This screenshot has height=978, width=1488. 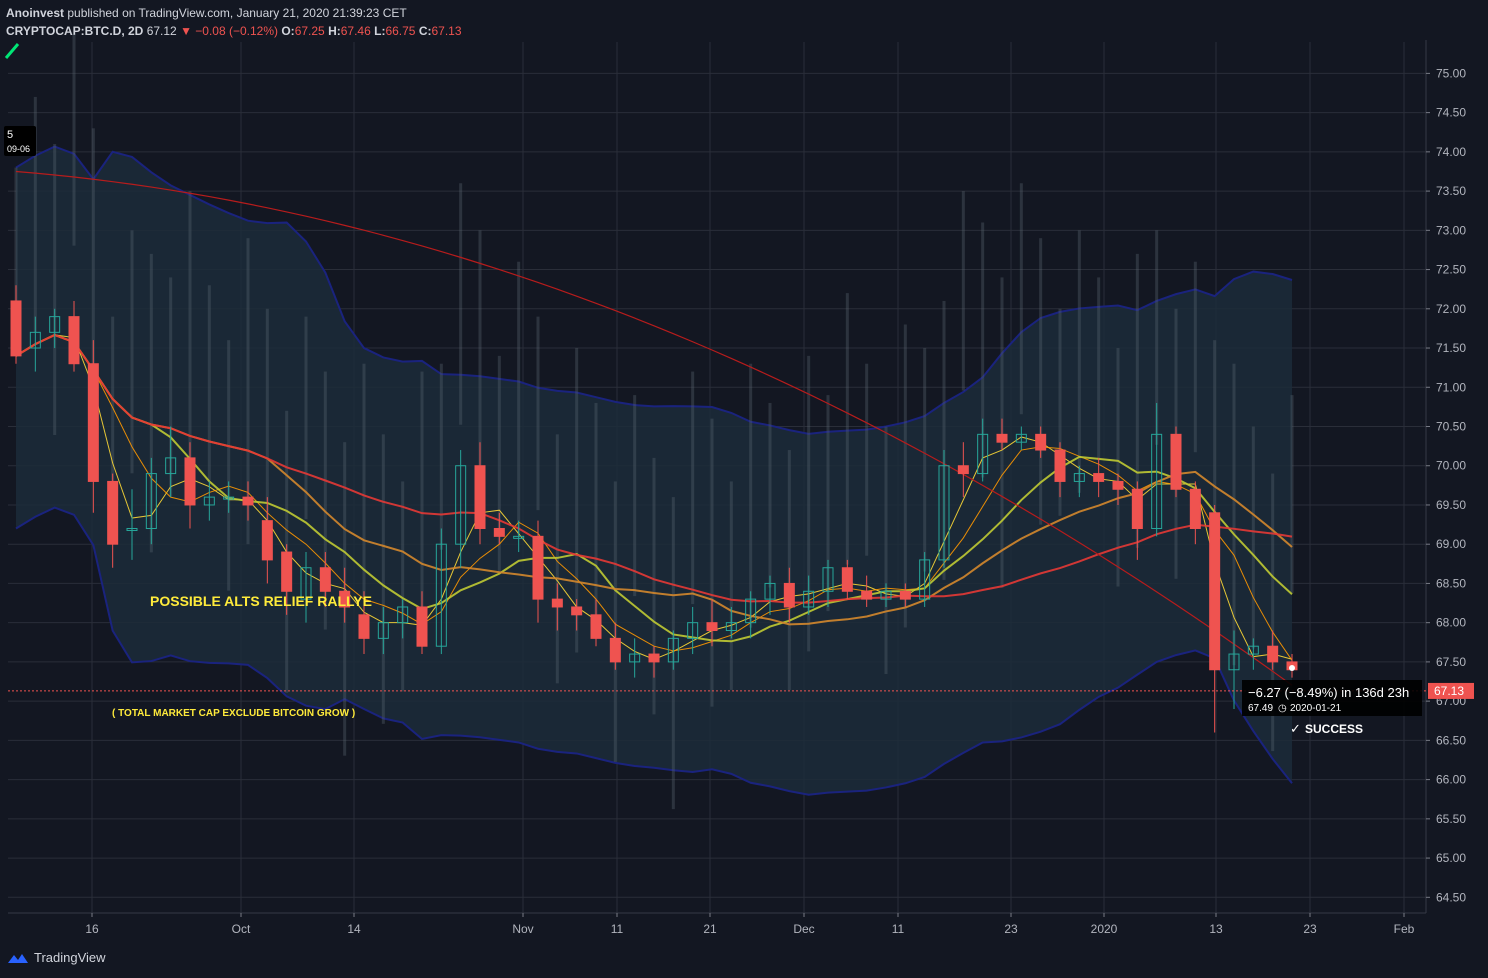 I want to click on price-tick-label: 73.00, so click(x=1451, y=230).